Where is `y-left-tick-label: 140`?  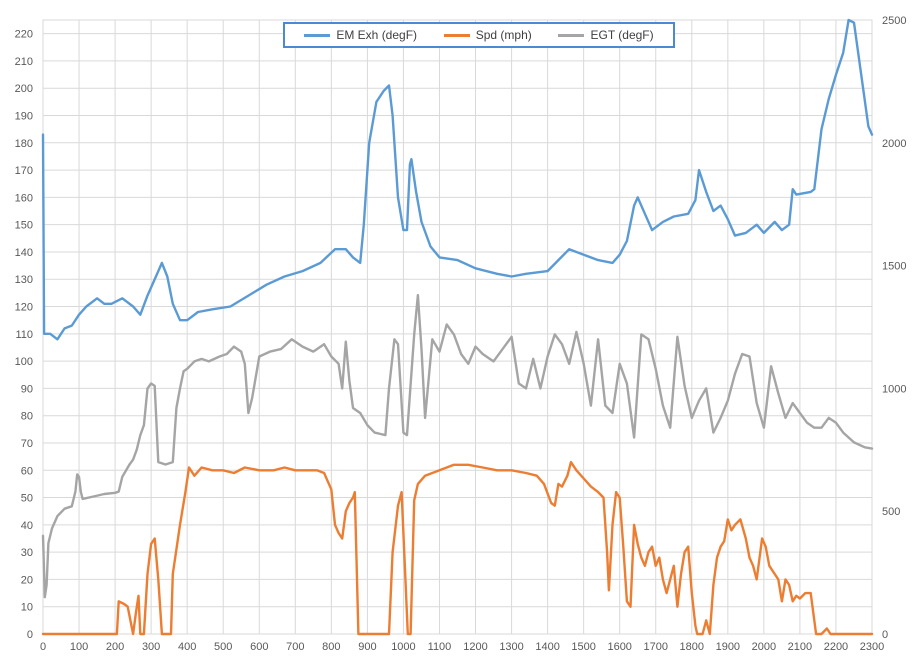 y-left-tick-label: 140 is located at coordinates (24, 253).